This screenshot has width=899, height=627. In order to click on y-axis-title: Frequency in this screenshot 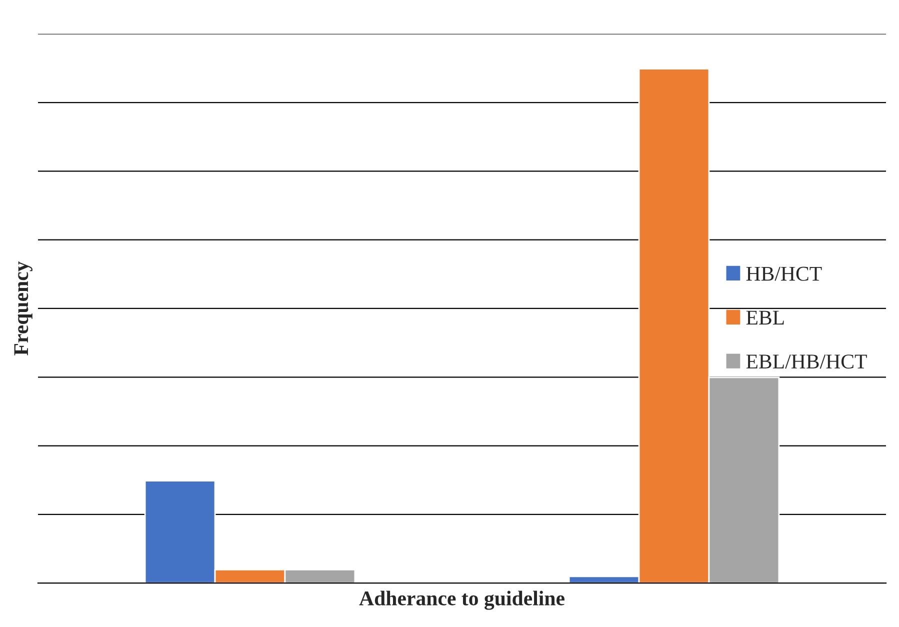, I will do `click(23, 308)`.